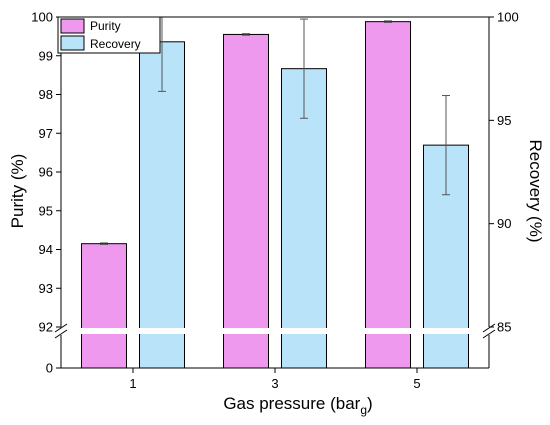 The width and height of the screenshot is (550, 425). I want to click on left-tick-label-93: 93, so click(46, 288).